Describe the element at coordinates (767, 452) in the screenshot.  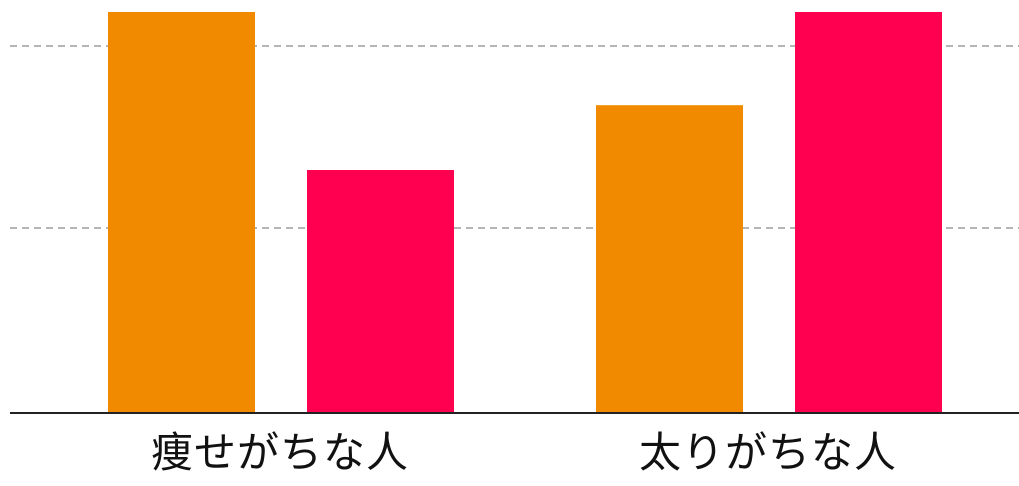
I see `category-label-heavy: 太りがちな人` at that location.